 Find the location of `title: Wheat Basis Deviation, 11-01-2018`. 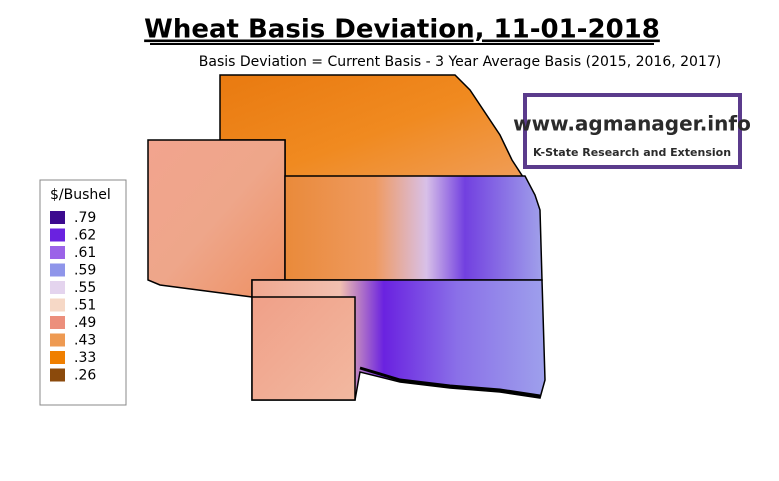

title: Wheat Basis Deviation, 11-01-2018 is located at coordinates (402, 30).